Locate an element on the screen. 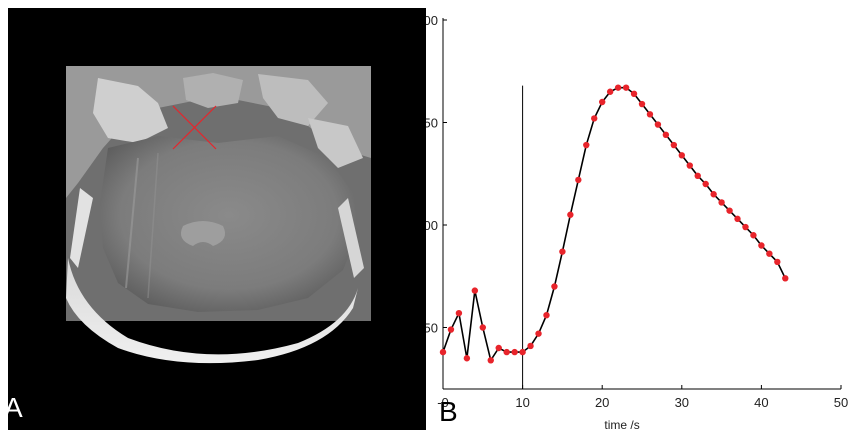 This screenshot has width=850, height=433. y-tick-label: 500 is located at coordinates (432, 20).